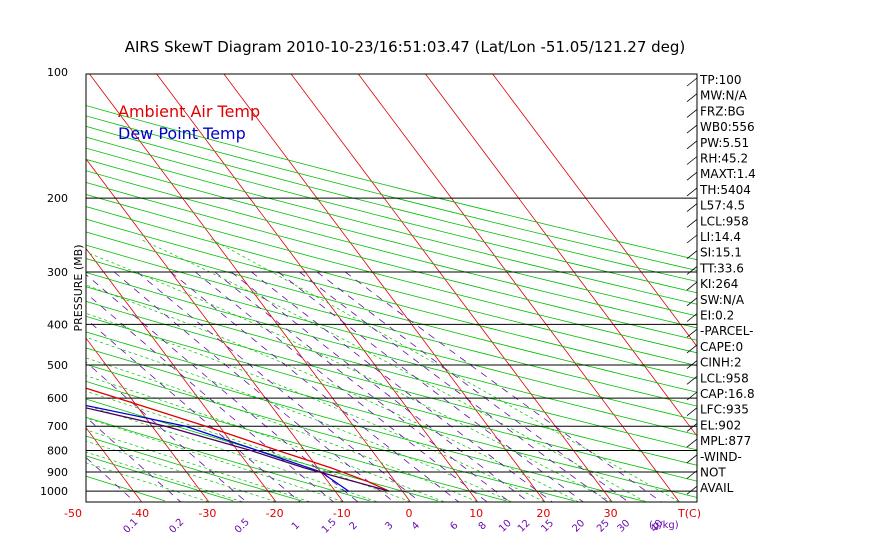 Image resolution: width=870 pixels, height=560 pixels. What do you see at coordinates (296, 526) in the screenshot?
I see `mixing-ratio-label: 1` at bounding box center [296, 526].